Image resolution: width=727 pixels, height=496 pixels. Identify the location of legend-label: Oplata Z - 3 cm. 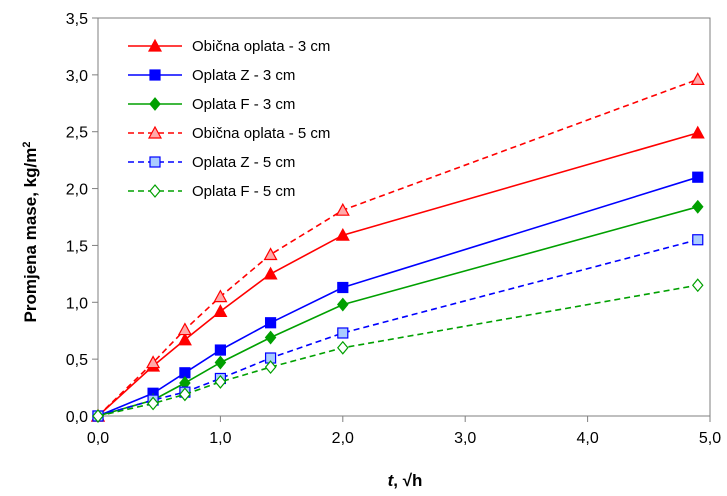
(243, 75).